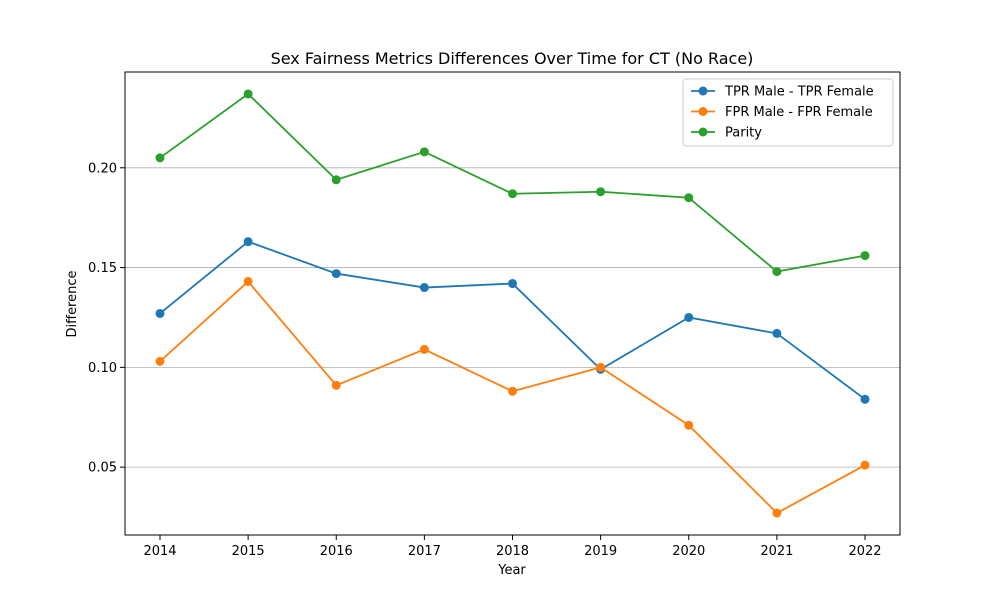 The width and height of the screenshot is (1000, 600). I want to click on y-tick-label: 0.15, so click(102, 268).